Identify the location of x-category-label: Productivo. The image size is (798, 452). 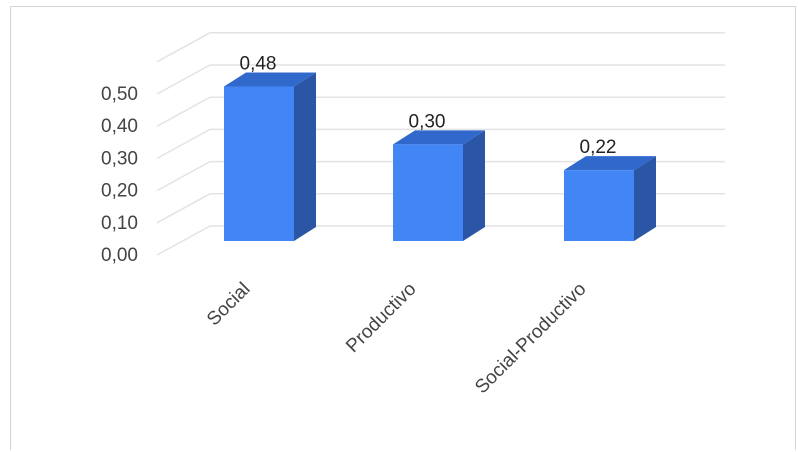
(381, 318).